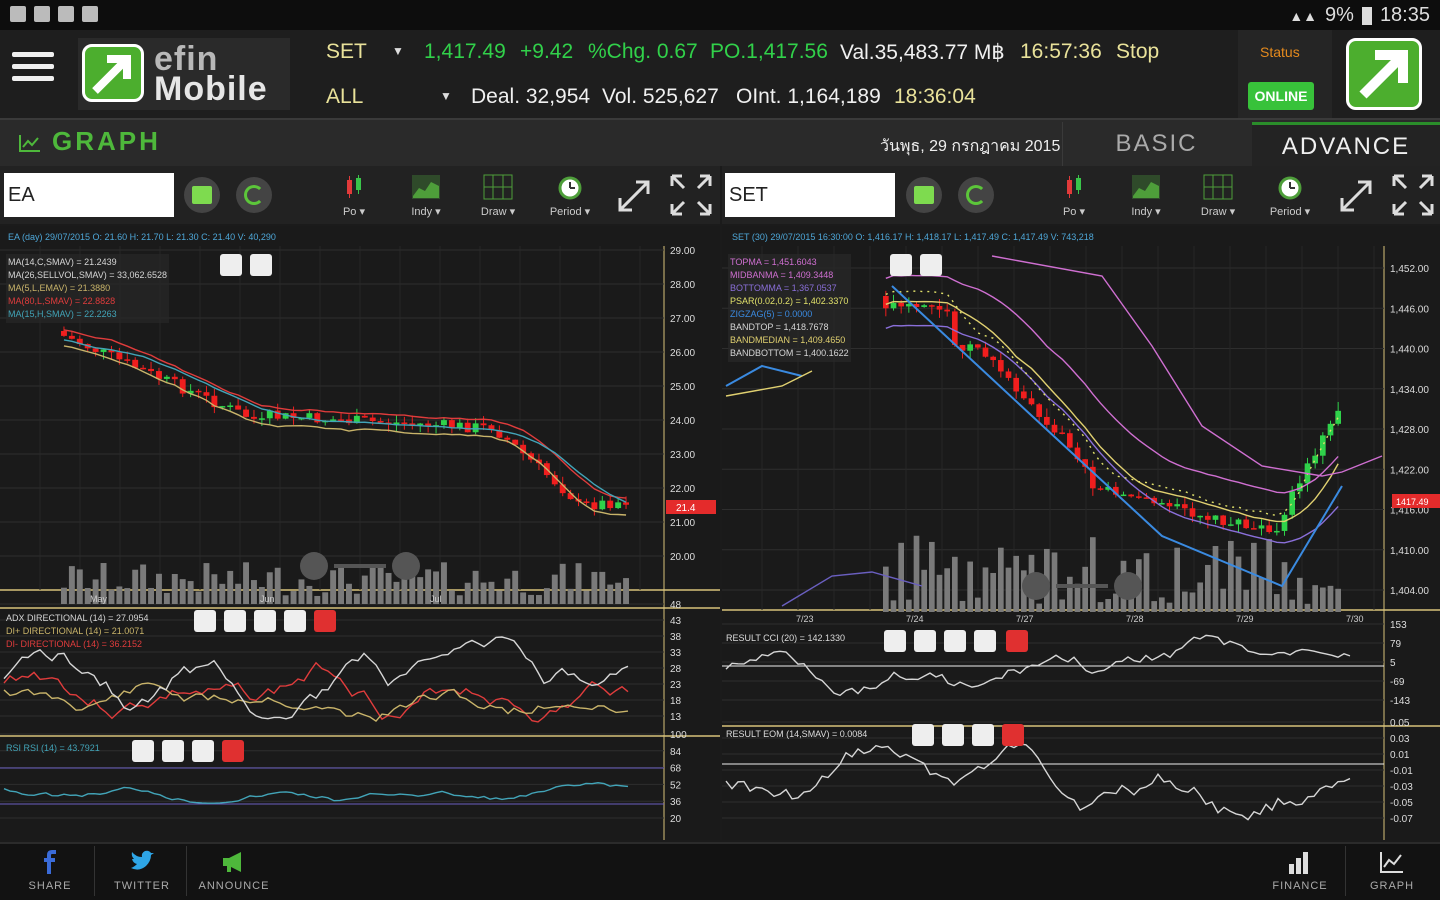 This screenshot has height=900, width=1440. Describe the element at coordinates (1218, 197) in the screenshot. I see `right-draw-tool: Draw ▾` at that location.